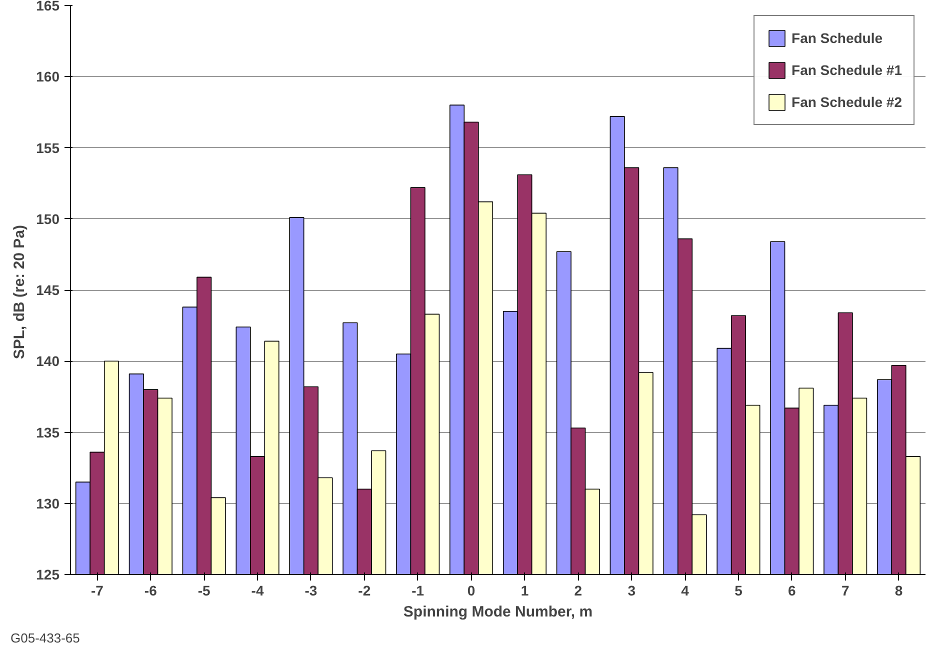 The width and height of the screenshot is (937, 656). I want to click on x-tick-label: -5, so click(204, 590).